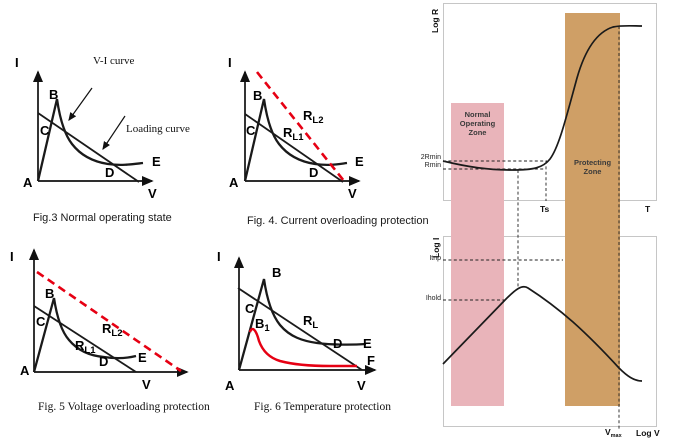 This screenshot has width=679, height=448. I want to click on fig6-point-d: D, so click(338, 343).